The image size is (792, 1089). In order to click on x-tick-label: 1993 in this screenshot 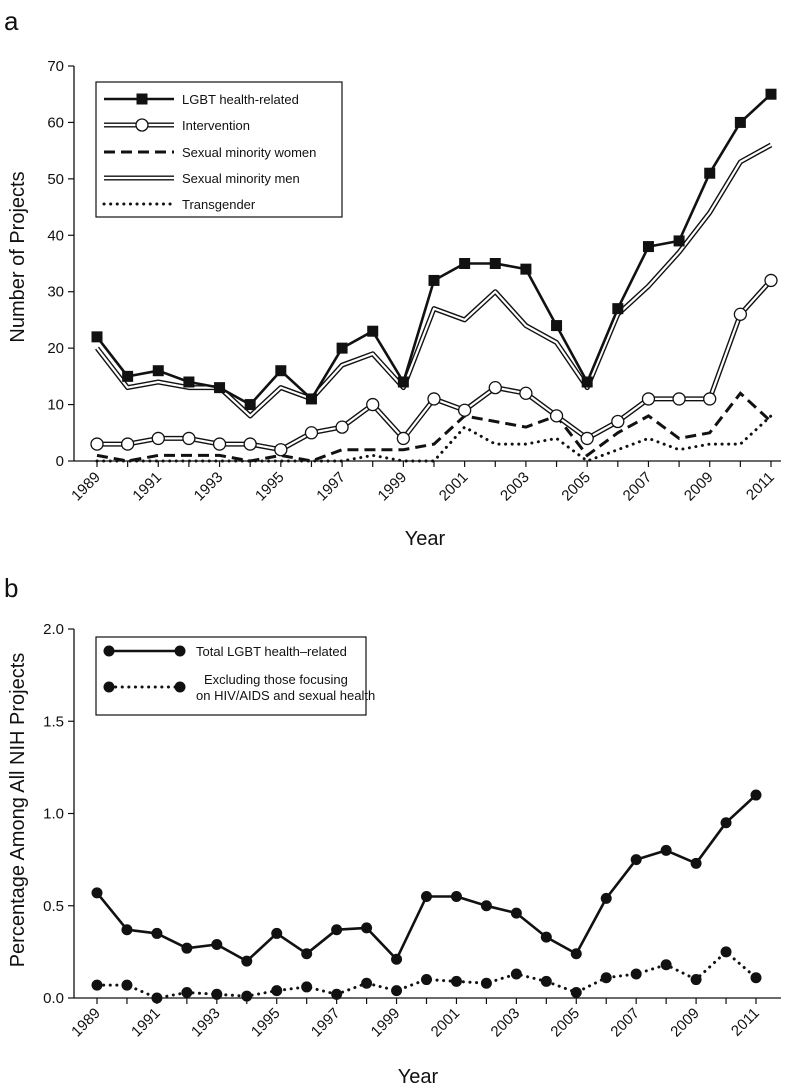, I will do `click(209, 487)`.